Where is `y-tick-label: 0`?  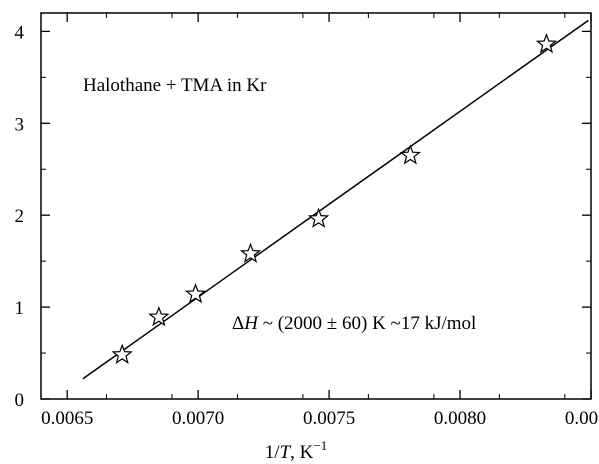 y-tick-label: 0 is located at coordinates (20, 400).